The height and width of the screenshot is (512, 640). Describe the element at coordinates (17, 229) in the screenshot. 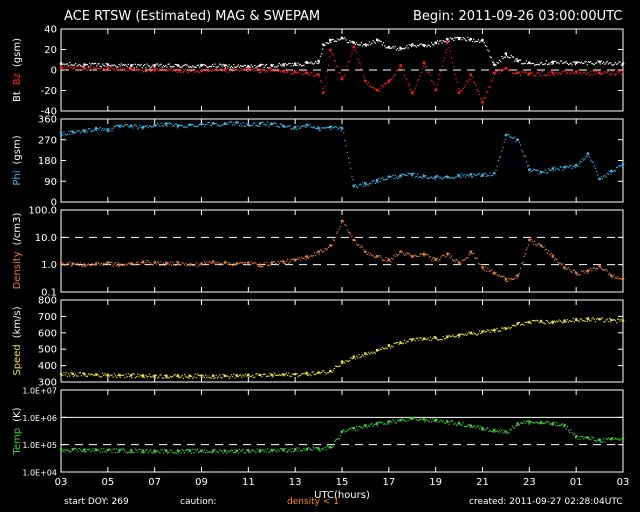

I see `ylabel-part-density-1: (/cm3)` at that location.